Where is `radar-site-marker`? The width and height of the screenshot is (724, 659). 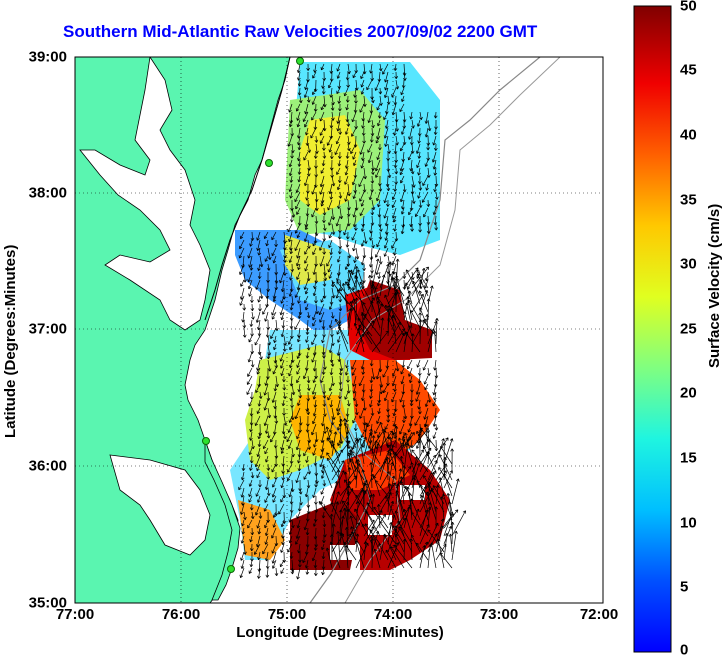
radar-site-marker is located at coordinates (300, 61).